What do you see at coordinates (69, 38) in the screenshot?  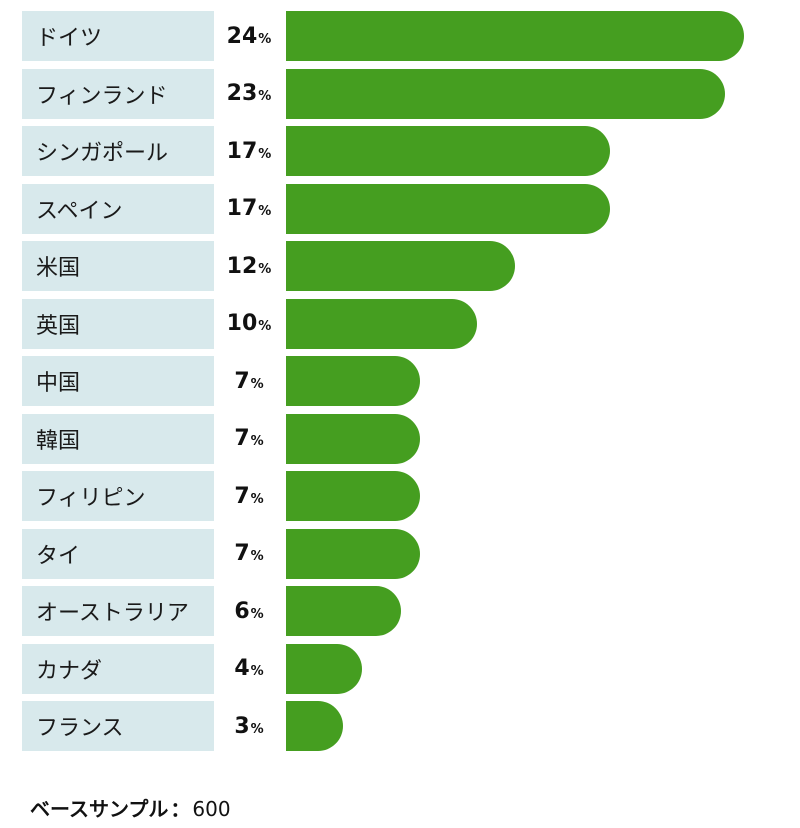 I see `category-label: ドイツ` at bounding box center [69, 38].